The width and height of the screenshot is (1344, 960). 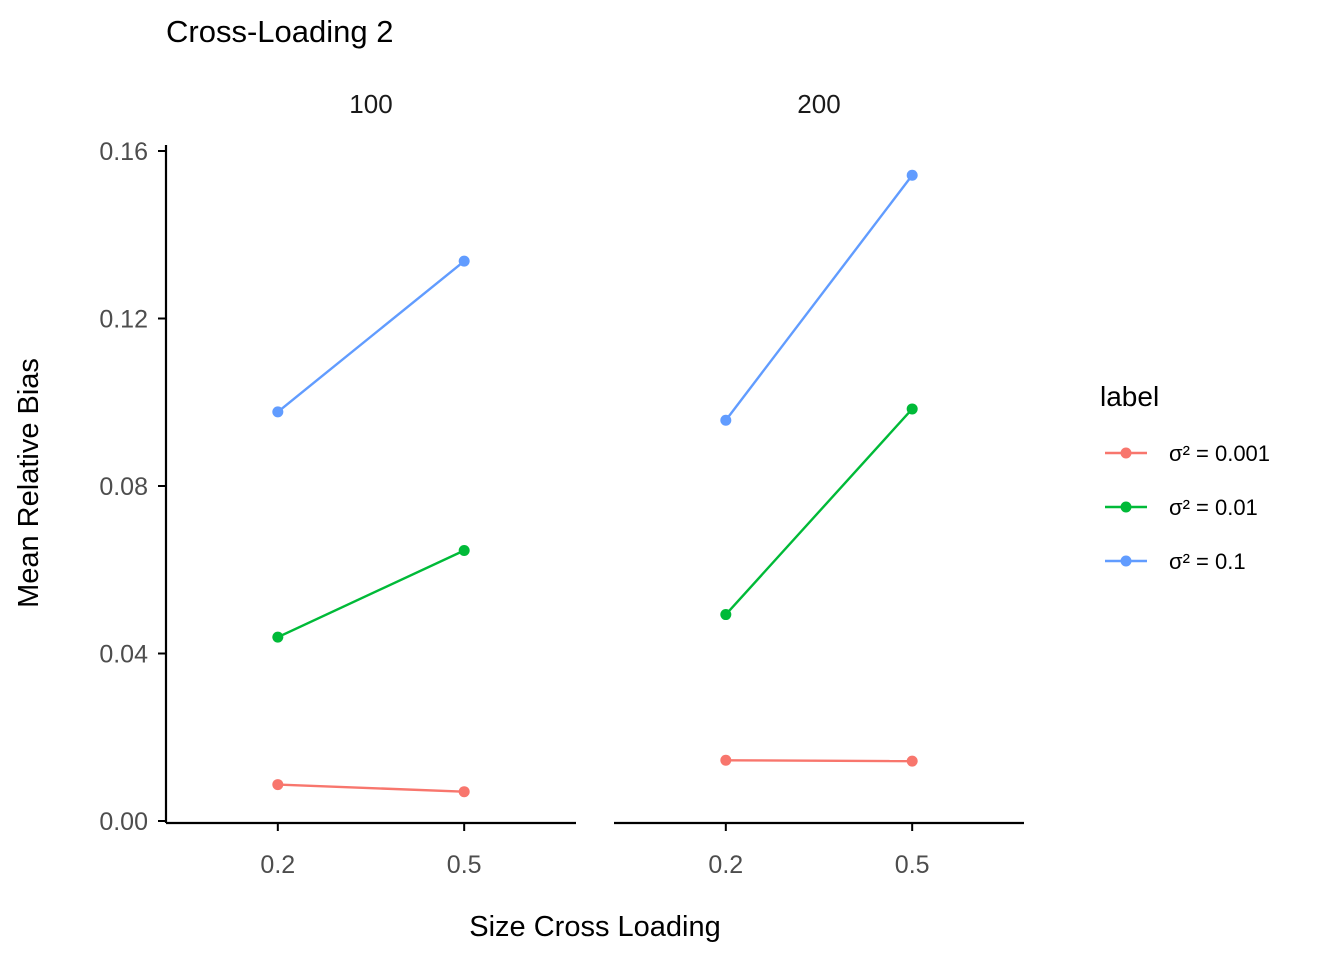 What do you see at coordinates (594, 927) in the screenshot?
I see `x-axis-title: Size Cross Loading` at bounding box center [594, 927].